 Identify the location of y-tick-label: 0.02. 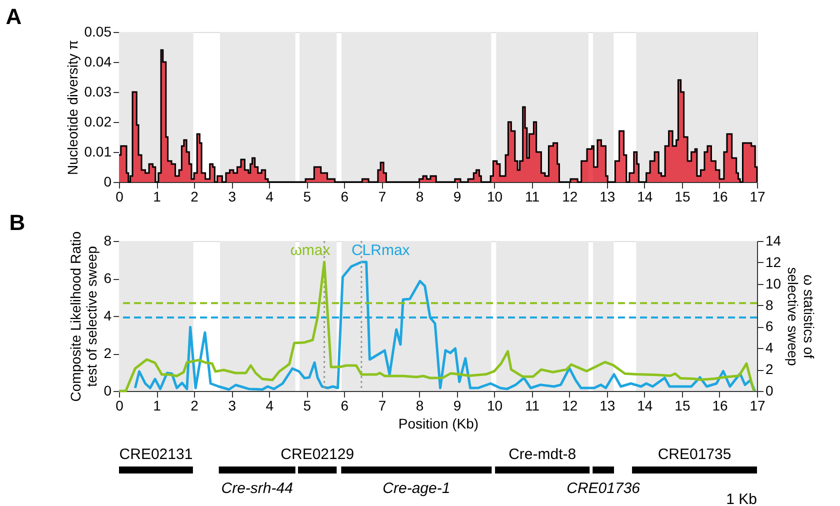
(98, 122).